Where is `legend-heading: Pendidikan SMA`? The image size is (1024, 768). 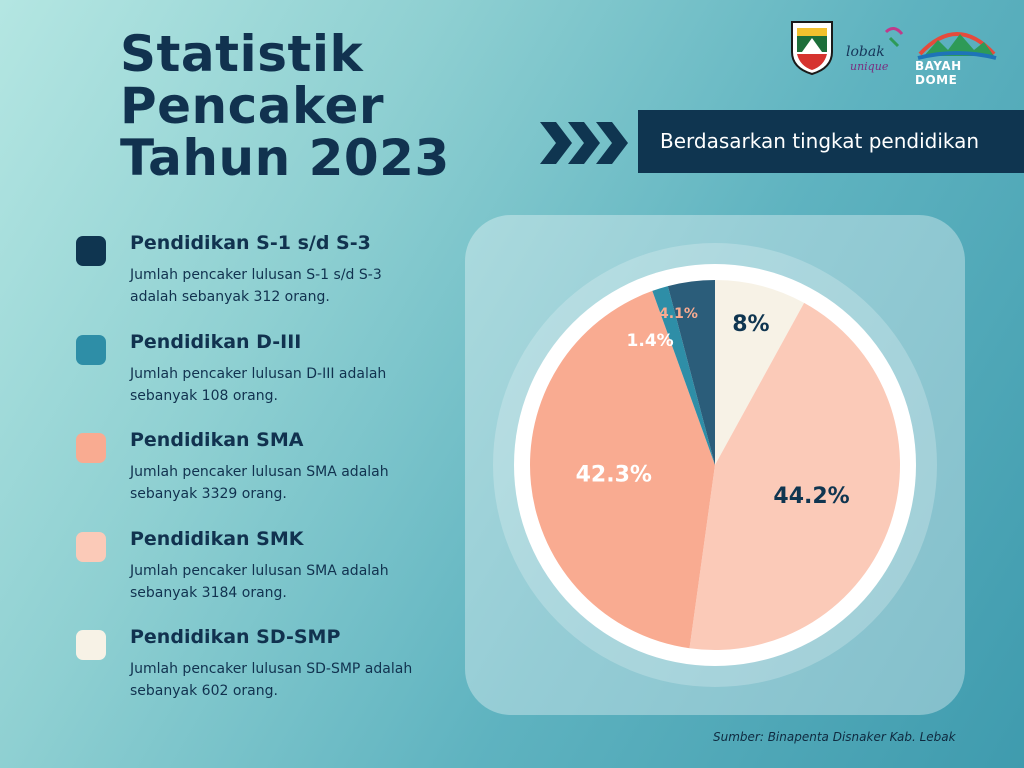
legend-heading: Pendidikan SMA is located at coordinates (217, 440).